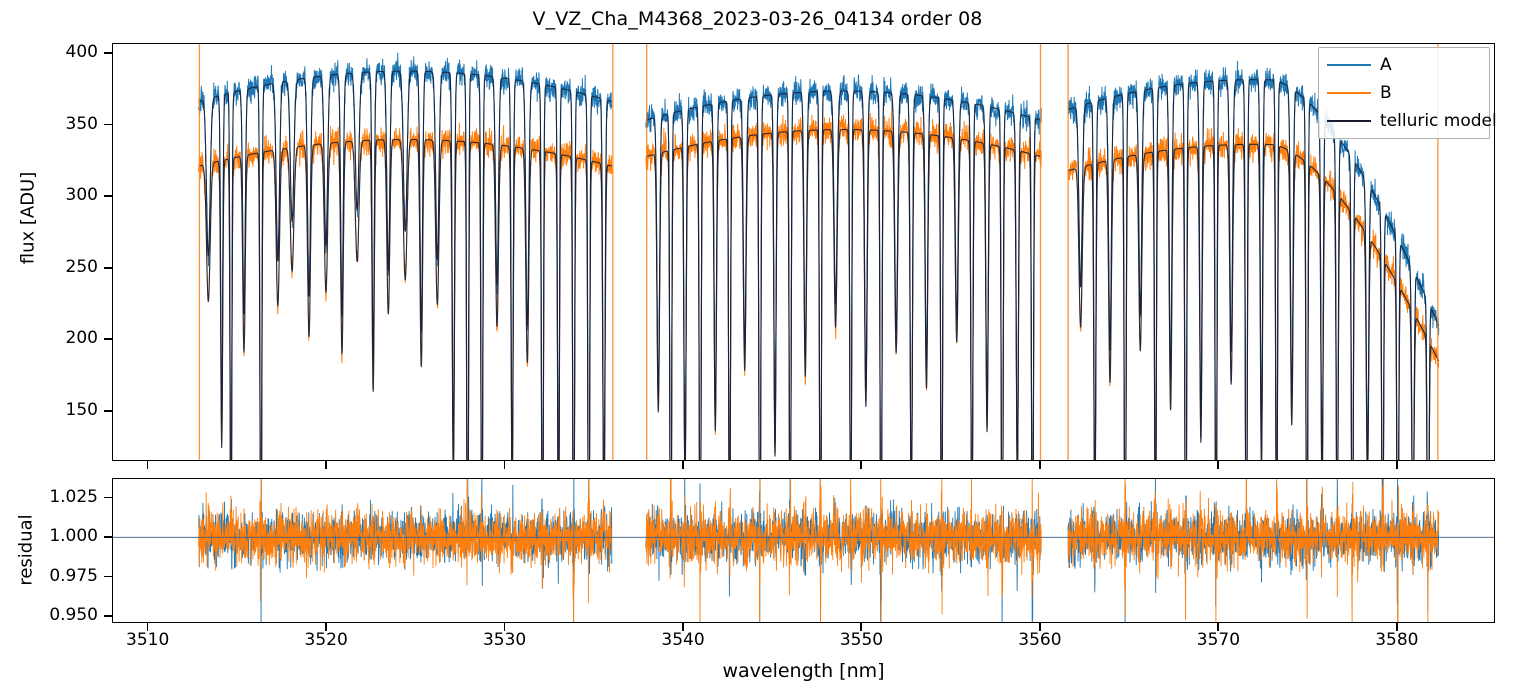  Describe the element at coordinates (148, 640) in the screenshot. I see `x-tick-label: 3510` at that location.